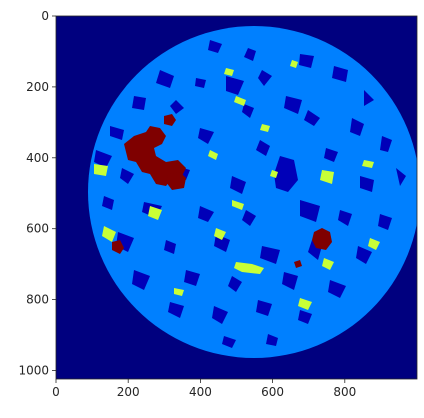  What do you see at coordinates (272, 392) in the screenshot?
I see `x-tick-label: 600` at bounding box center [272, 392].